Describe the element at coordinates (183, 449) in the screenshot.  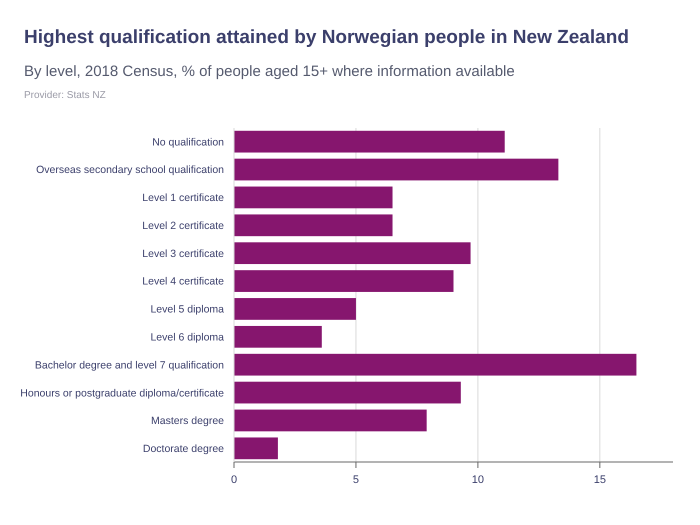
I see `y-tick-label: Doctorate degree` at that location.